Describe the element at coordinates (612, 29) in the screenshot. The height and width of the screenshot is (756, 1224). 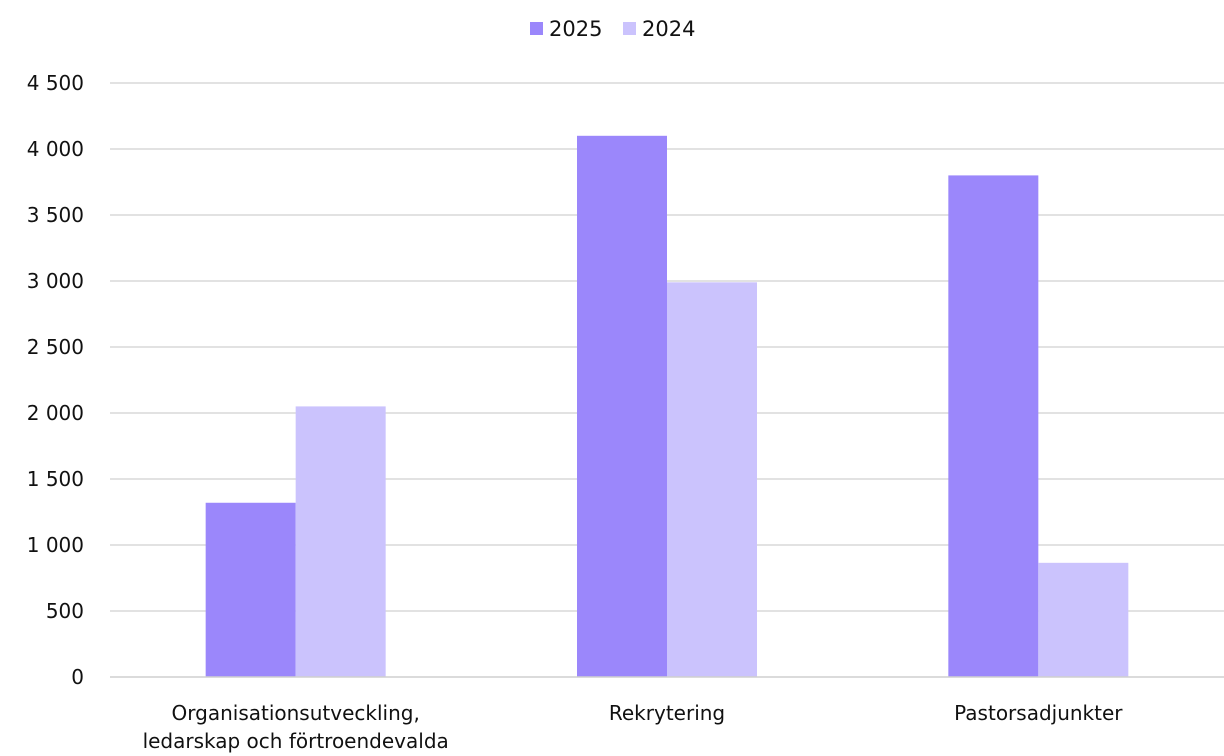
I see `chart-legend: 2025 2024` at that location.